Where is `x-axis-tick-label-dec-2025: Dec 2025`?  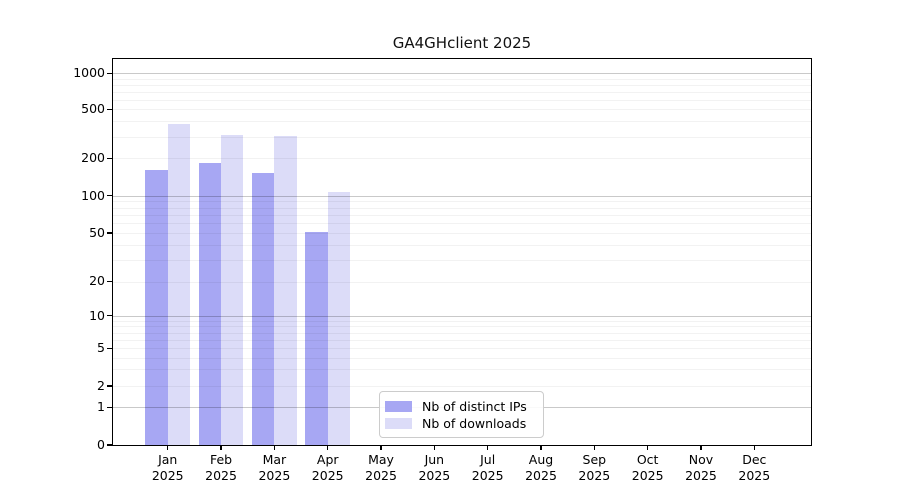
x-axis-tick-label-dec-2025: Dec 2025 is located at coordinates (754, 467).